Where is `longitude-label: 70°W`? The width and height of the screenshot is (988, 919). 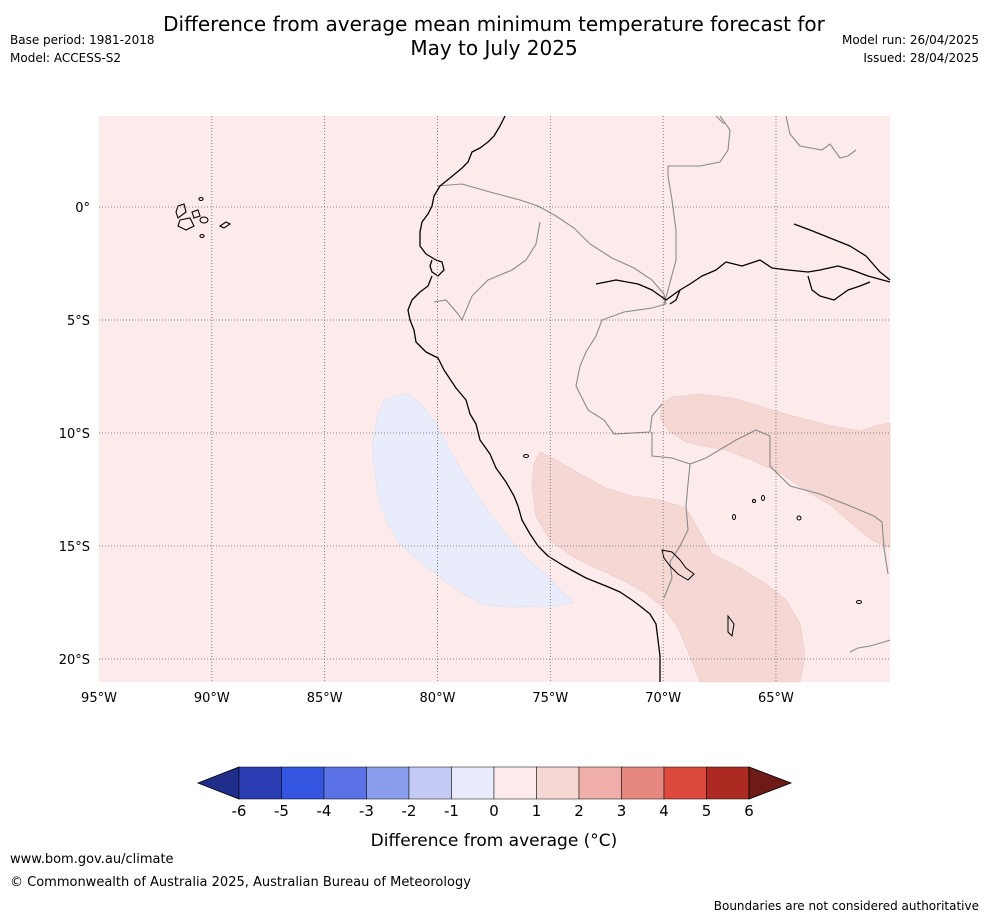
longitude-label: 70°W is located at coordinates (663, 698).